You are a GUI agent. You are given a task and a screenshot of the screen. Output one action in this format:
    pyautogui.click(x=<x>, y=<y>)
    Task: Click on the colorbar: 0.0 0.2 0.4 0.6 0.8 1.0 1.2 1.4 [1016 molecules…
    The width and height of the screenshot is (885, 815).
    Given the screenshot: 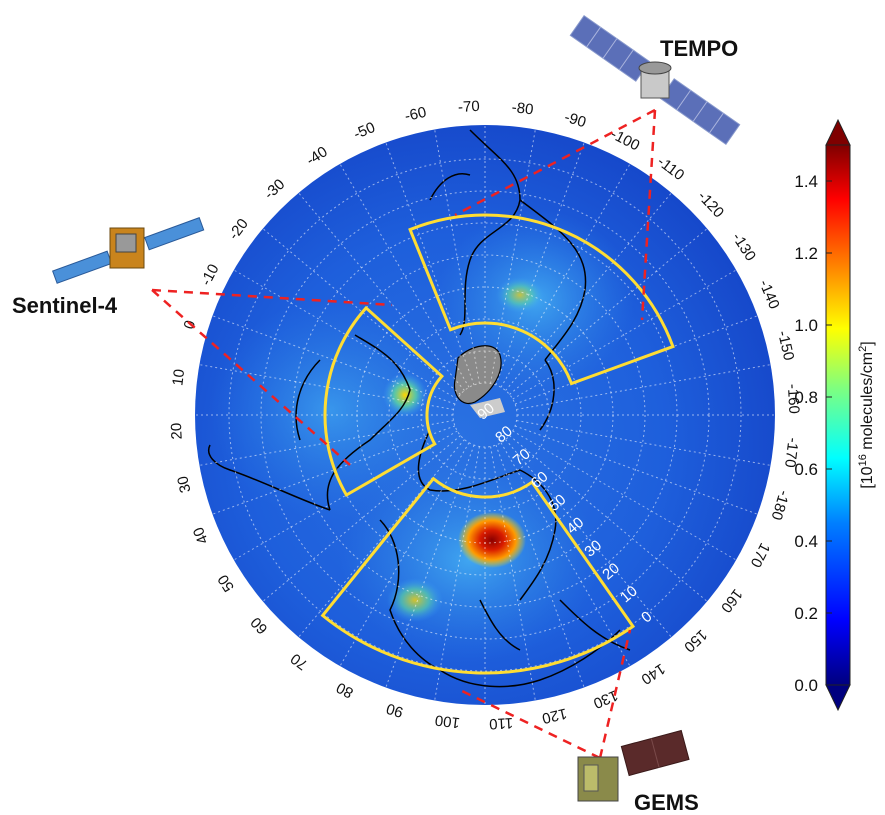 What is the action you would take?
    pyautogui.click(x=835, y=415)
    